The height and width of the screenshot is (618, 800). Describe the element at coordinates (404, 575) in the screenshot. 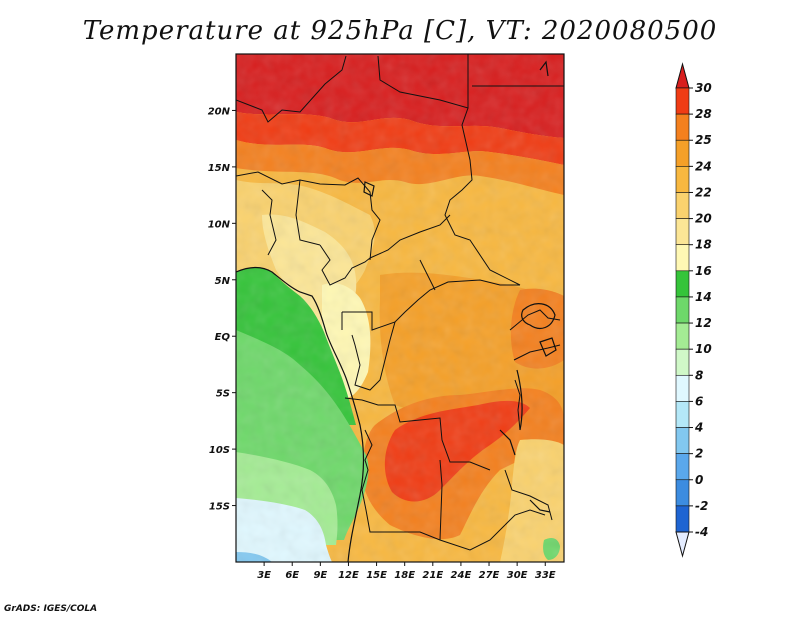

I see `lon-tick-label: 18E` at that location.